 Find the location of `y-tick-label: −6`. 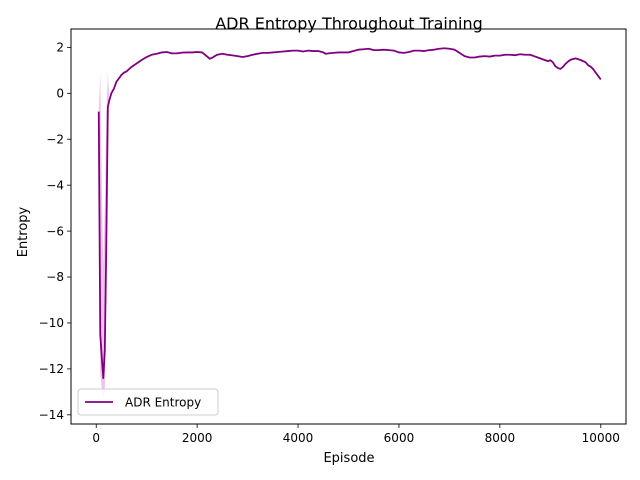

y-tick-label: −6 is located at coordinates (55, 231).